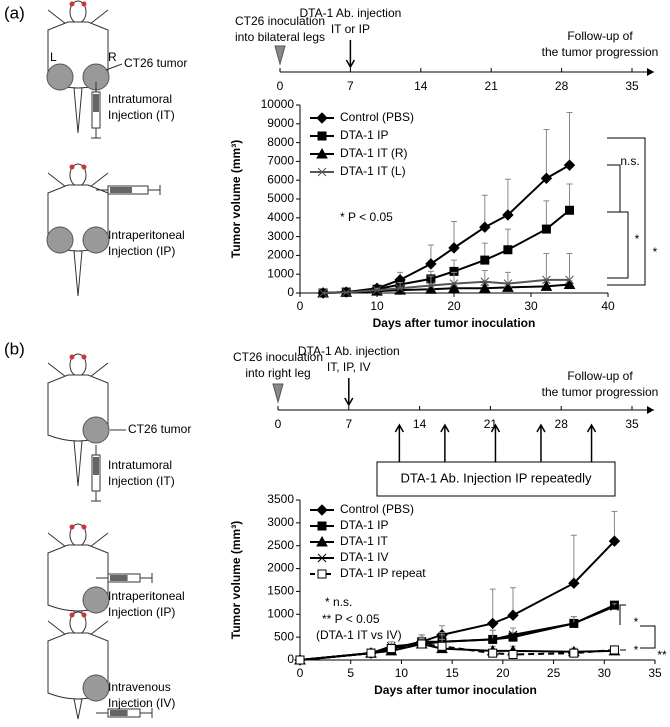 The width and height of the screenshot is (670, 727). I want to click on label: DTA-1 Ab. injection, so click(350, 13).